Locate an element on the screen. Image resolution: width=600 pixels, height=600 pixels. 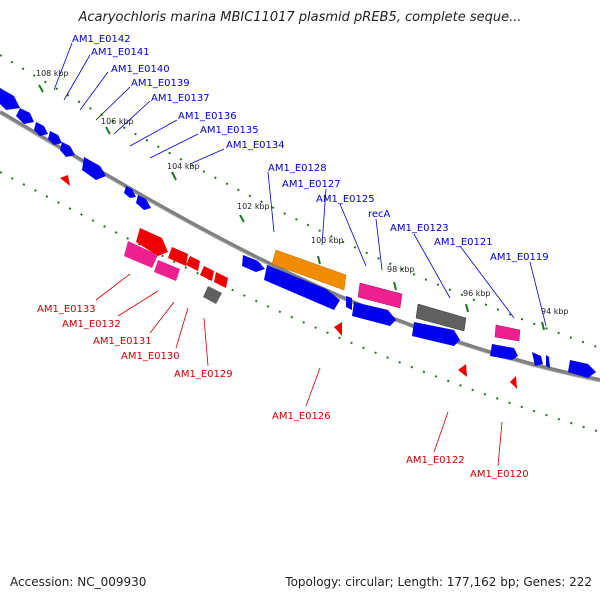
gene-label-reverse: AM1_E0122 is located at coordinates (435, 460).